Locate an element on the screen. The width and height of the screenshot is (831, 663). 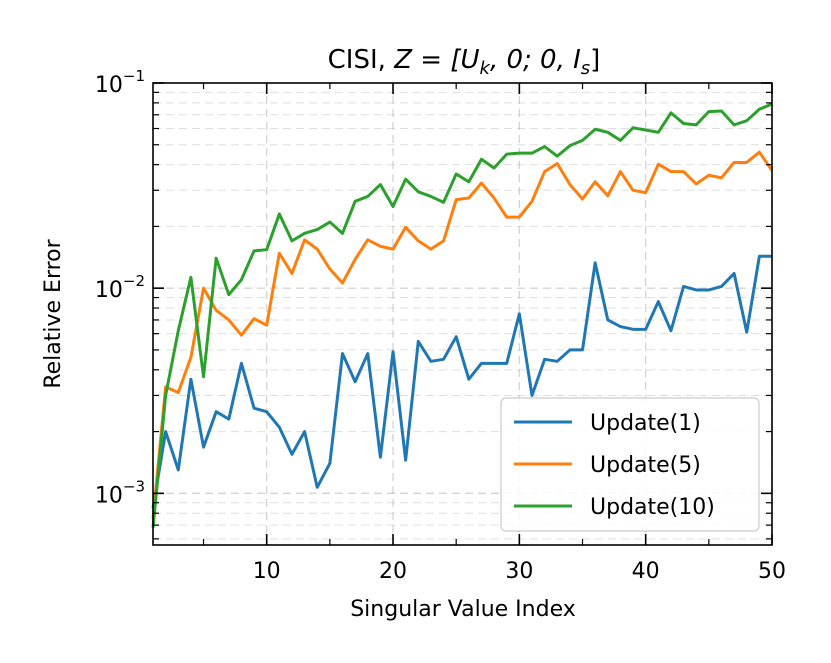
y-tick-label: 10⁻² is located at coordinates (120, 287).